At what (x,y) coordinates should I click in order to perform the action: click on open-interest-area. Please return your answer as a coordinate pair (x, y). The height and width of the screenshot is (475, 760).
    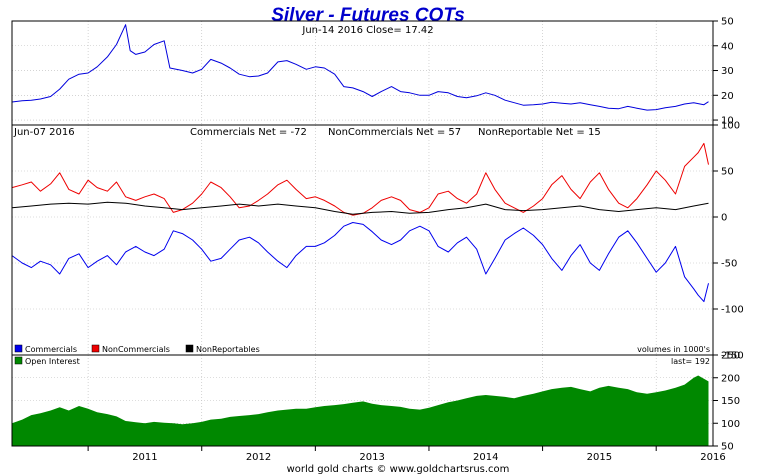
    Looking at the image, I should click on (360, 410).